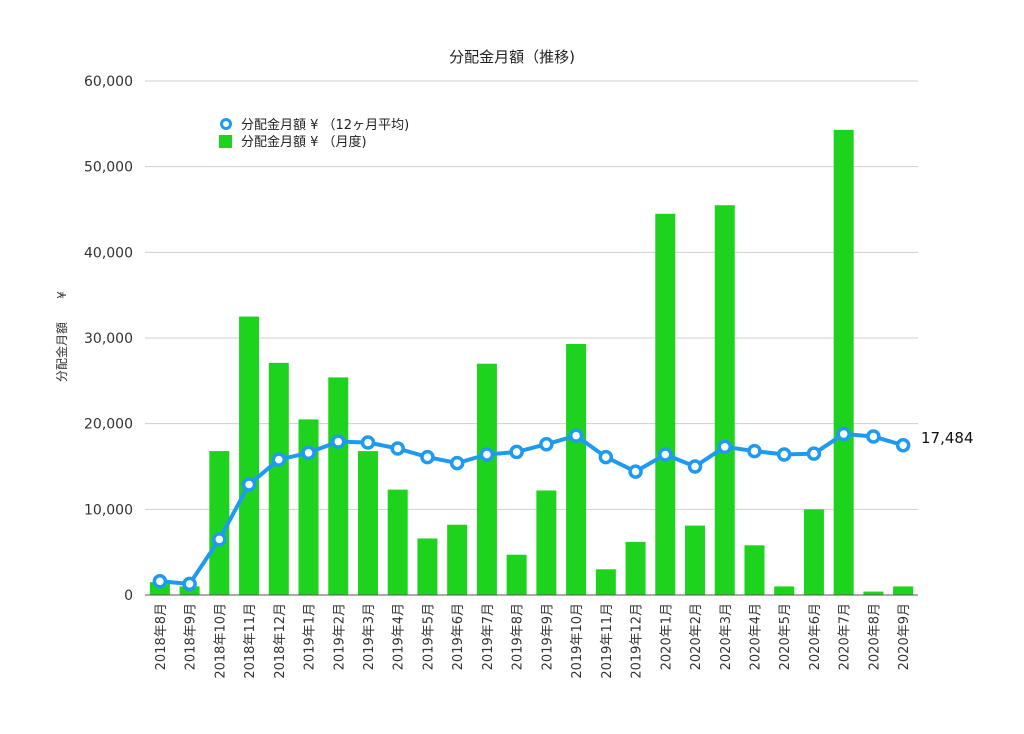  What do you see at coordinates (428, 636) in the screenshot?
I see `x-tick-label: 2019年5月` at bounding box center [428, 636].